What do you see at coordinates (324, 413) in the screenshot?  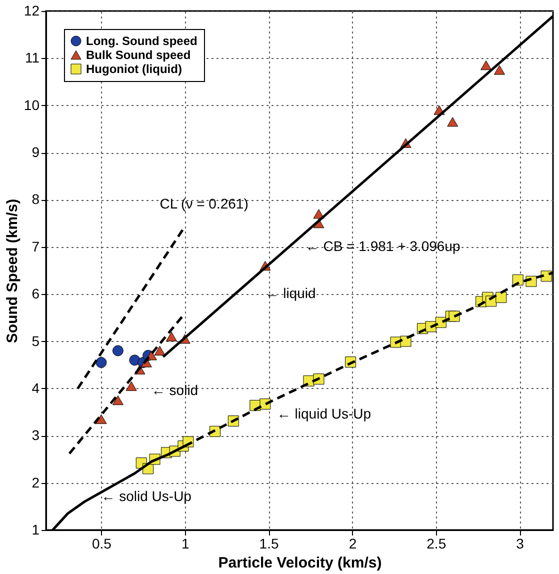 I see `annotation: ← liquid Us-Up` at bounding box center [324, 413].